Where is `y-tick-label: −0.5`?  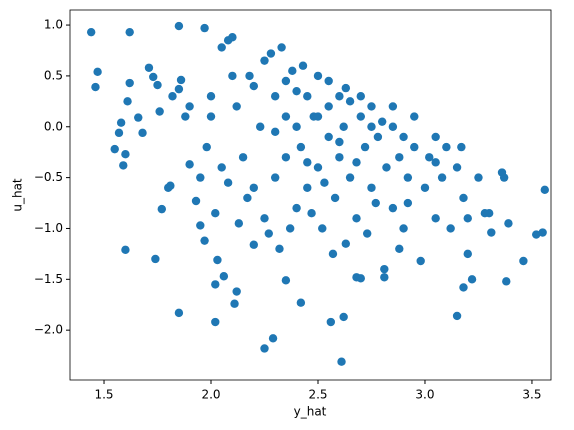
y-tick-label: −0.5 is located at coordinates (48, 177).